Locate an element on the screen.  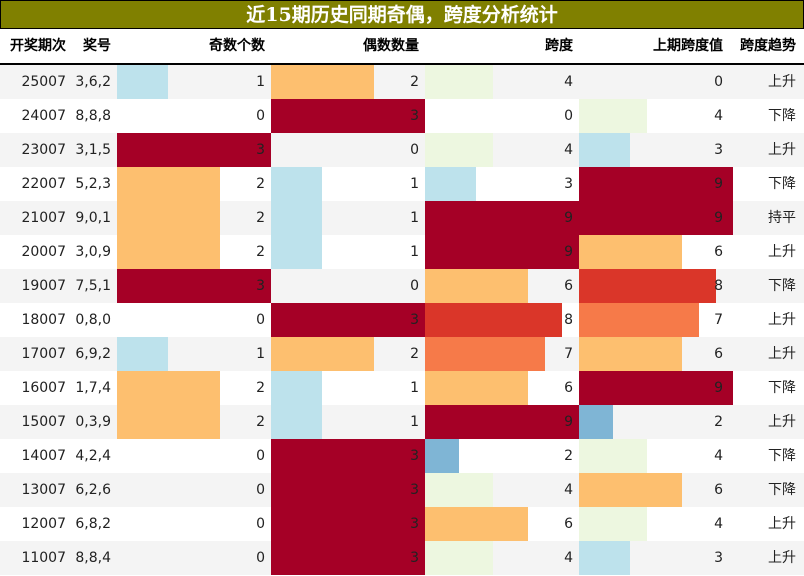
table-title: 近15期历史同期奇偶，跨度分析统计 is located at coordinates (402, 14).